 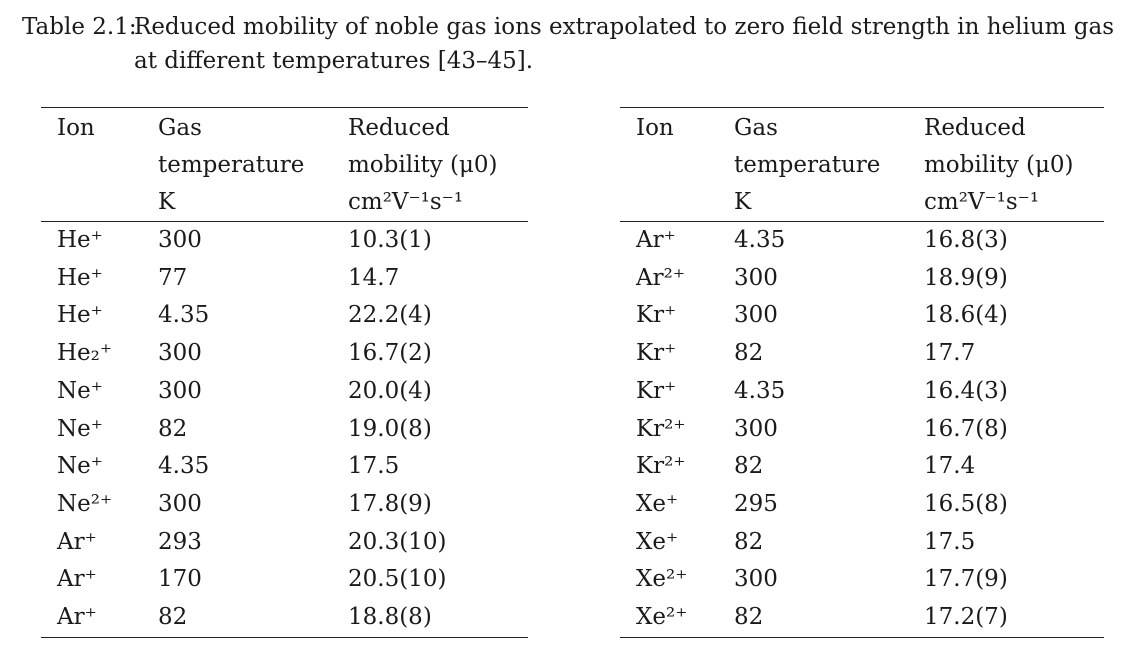 What do you see at coordinates (390, 240) in the screenshot?
I see `mobility-cell: 10.3(1)` at bounding box center [390, 240].